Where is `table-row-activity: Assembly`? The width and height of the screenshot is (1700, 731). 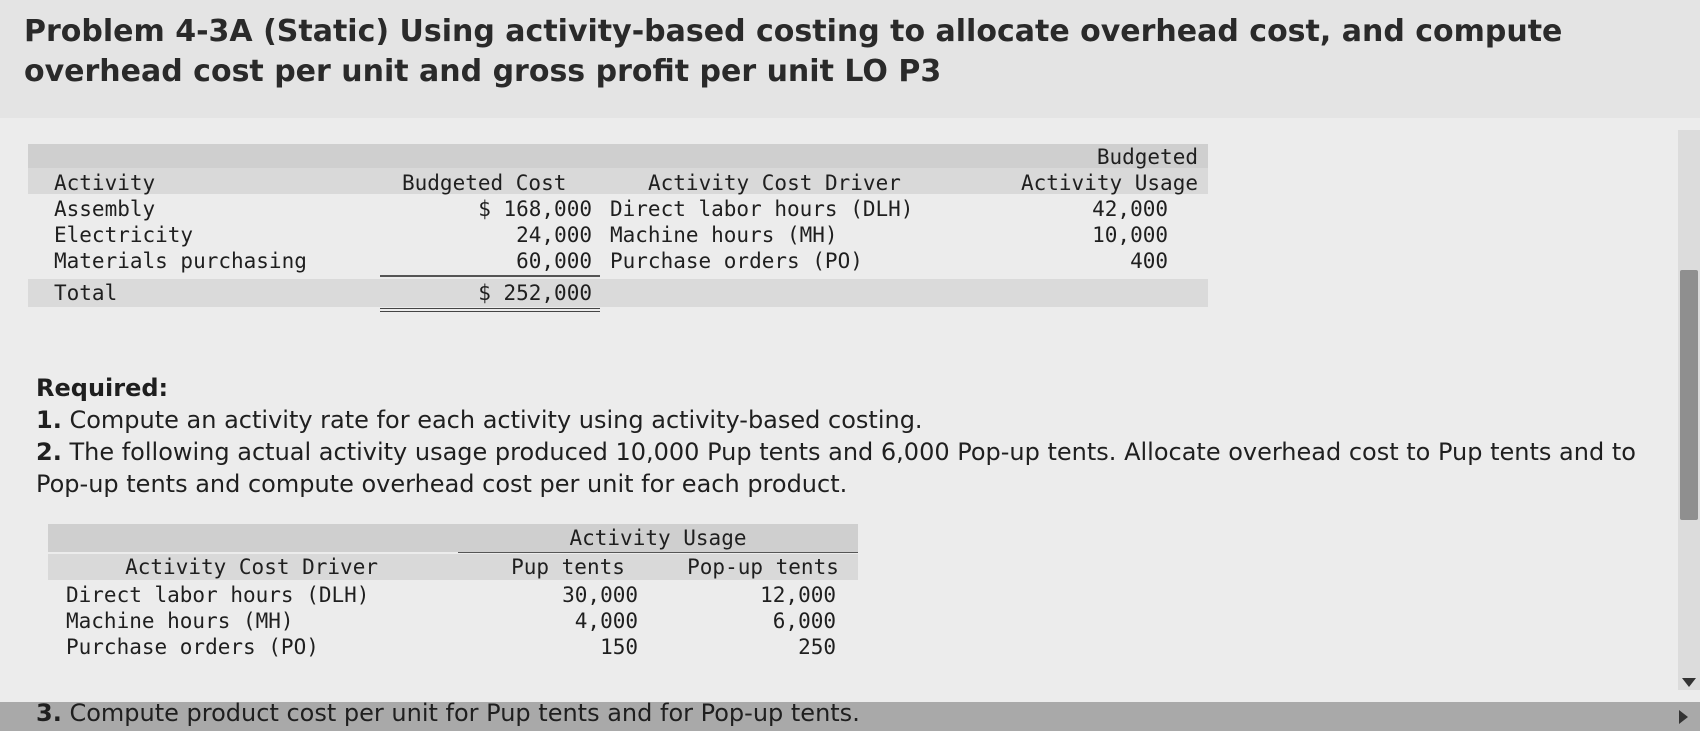
table-row-activity: Assembly is located at coordinates (105, 209).